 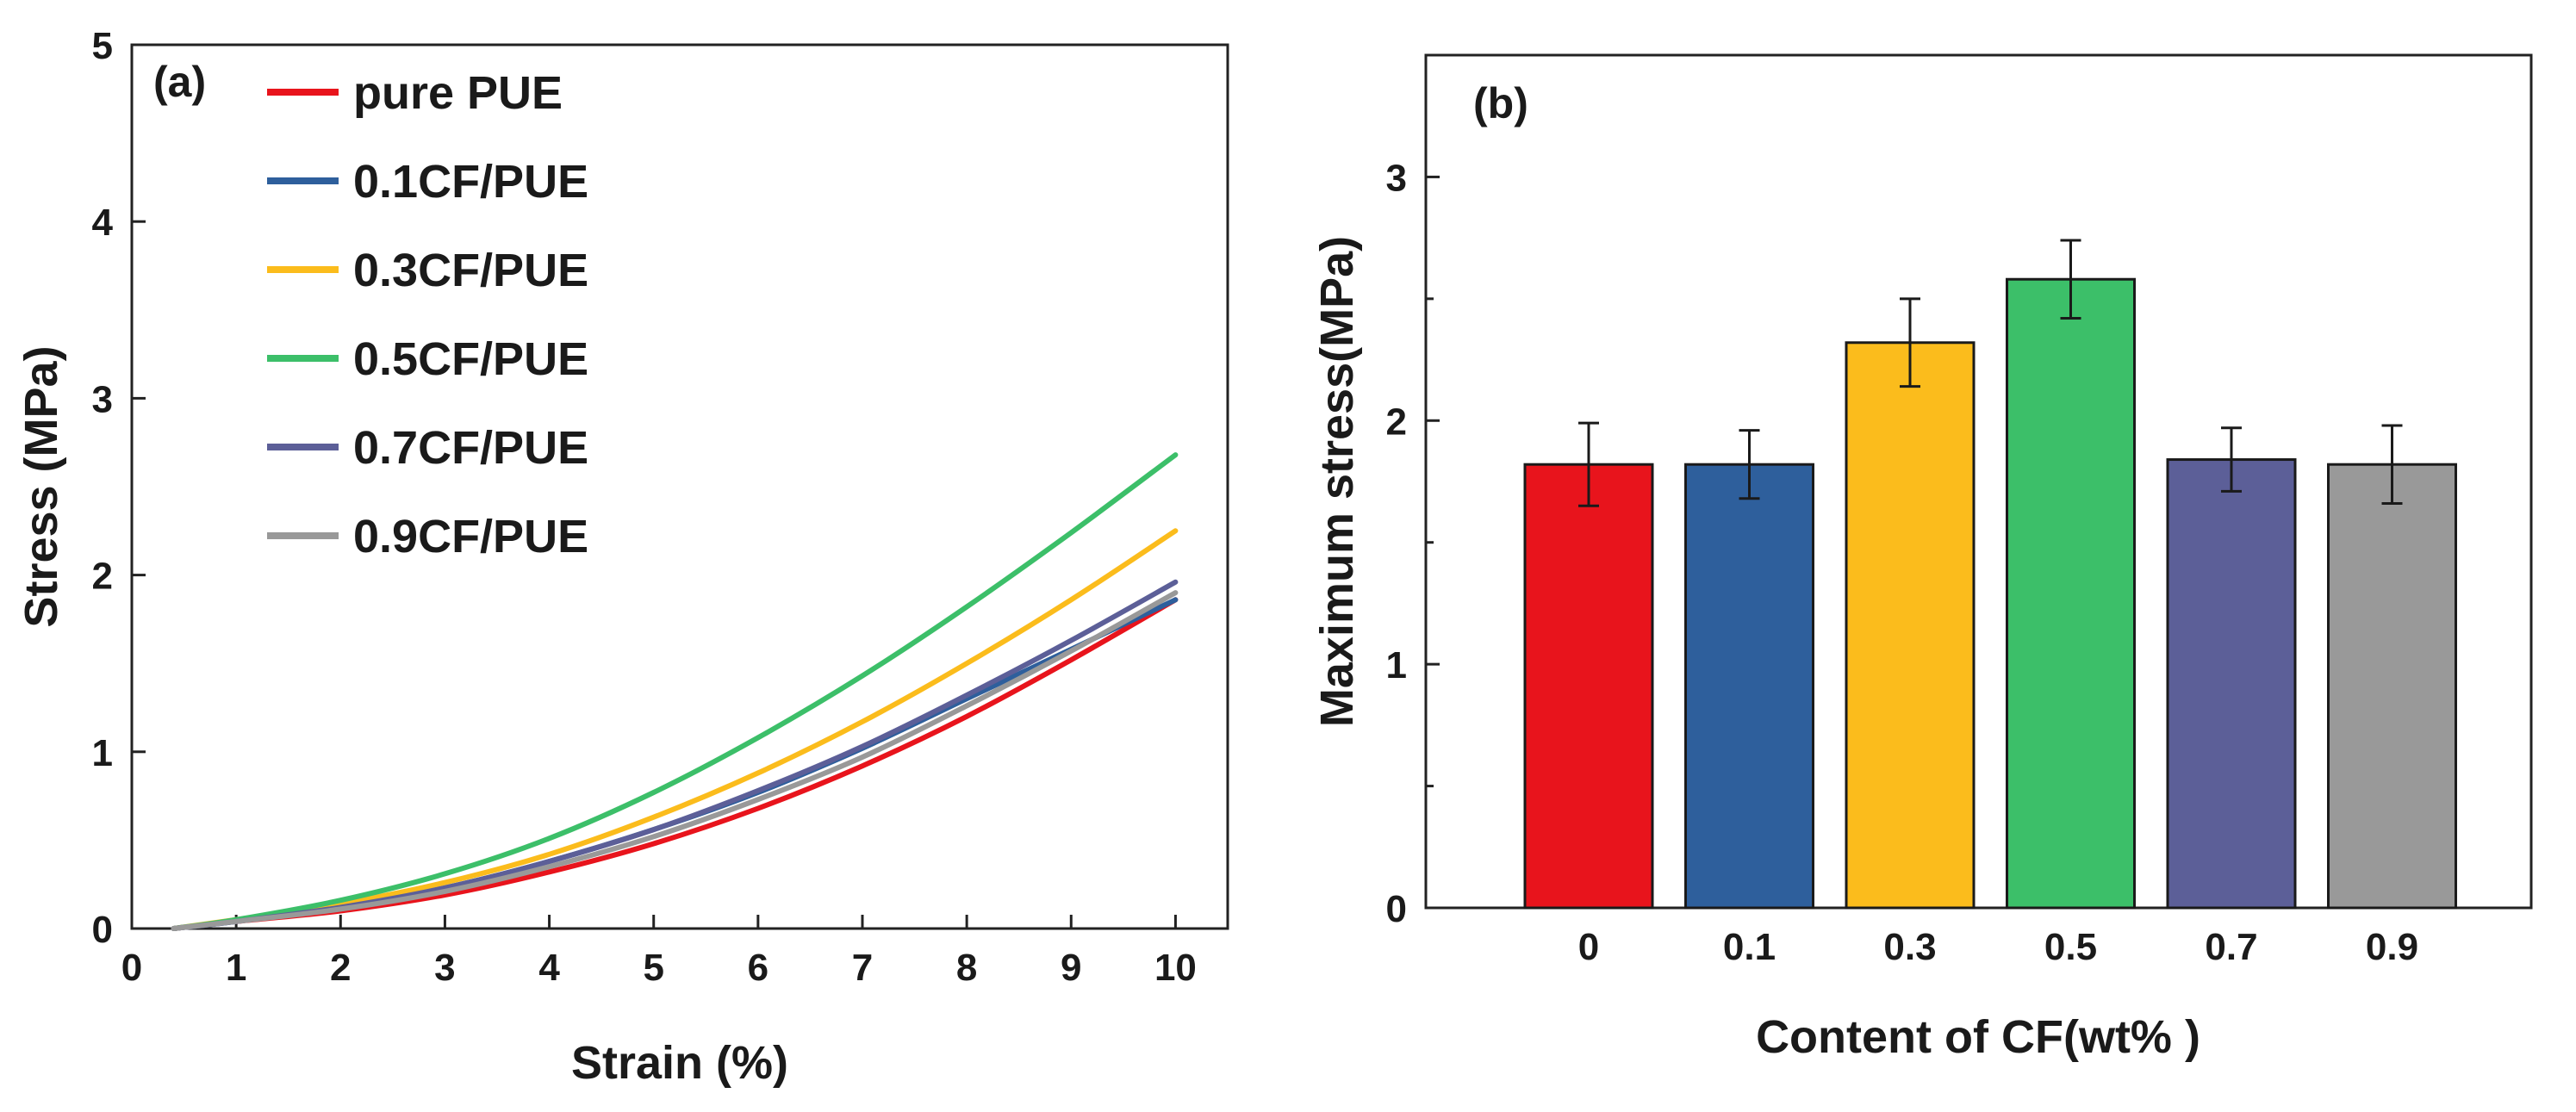 I want to click on chart-a-y-tick-label: 3, so click(x=103, y=399).